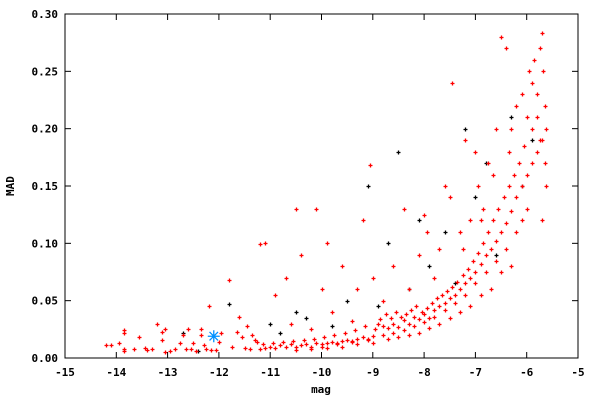 This screenshot has width=600, height=405. I want to click on x-tick-label: -8, so click(423, 372).